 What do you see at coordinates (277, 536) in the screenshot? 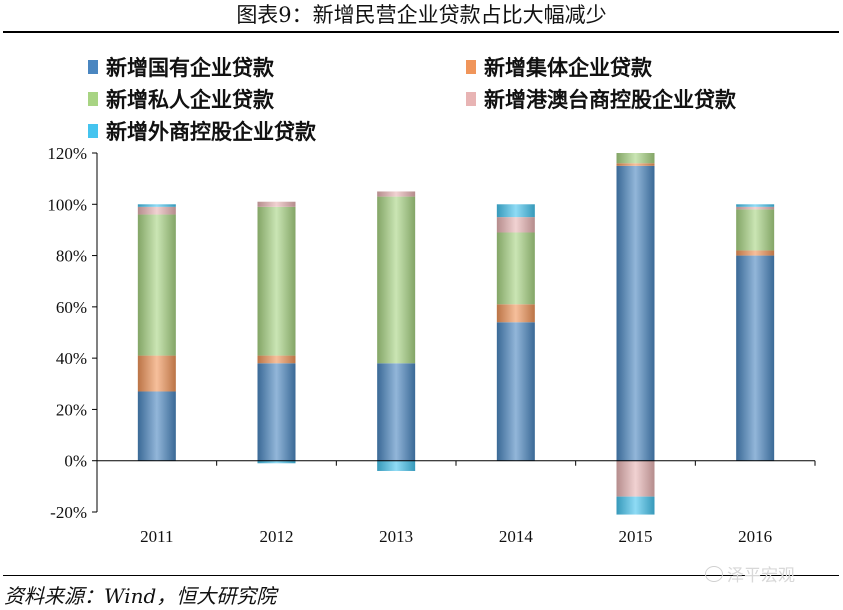
I see `x-tick-label: 2012` at bounding box center [277, 536].